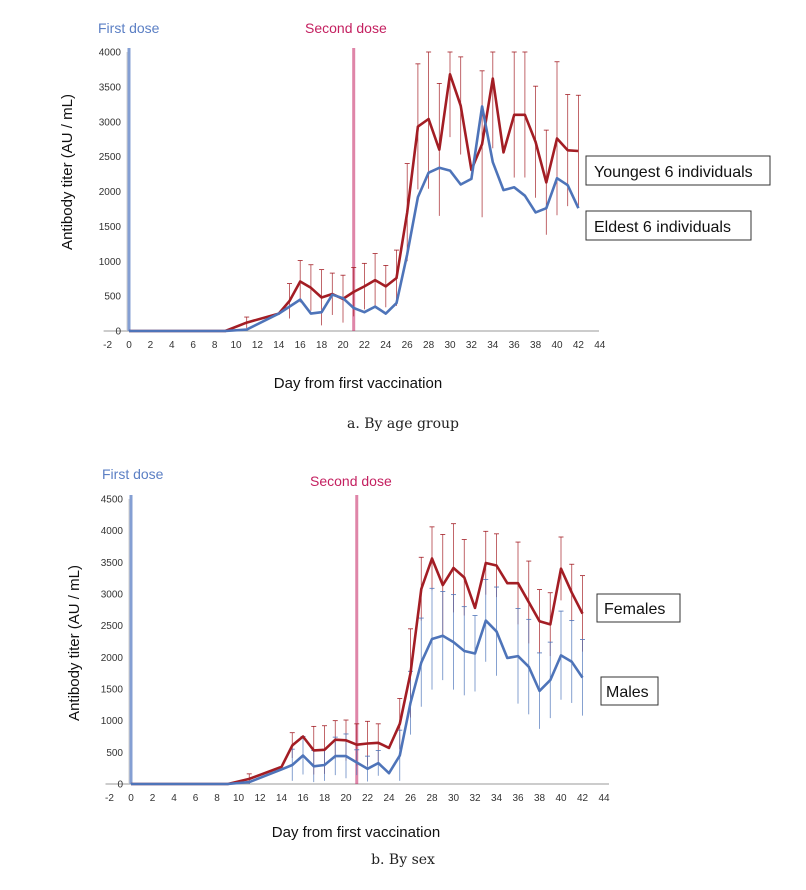  I want to click on legend-box-females, so click(638, 608).